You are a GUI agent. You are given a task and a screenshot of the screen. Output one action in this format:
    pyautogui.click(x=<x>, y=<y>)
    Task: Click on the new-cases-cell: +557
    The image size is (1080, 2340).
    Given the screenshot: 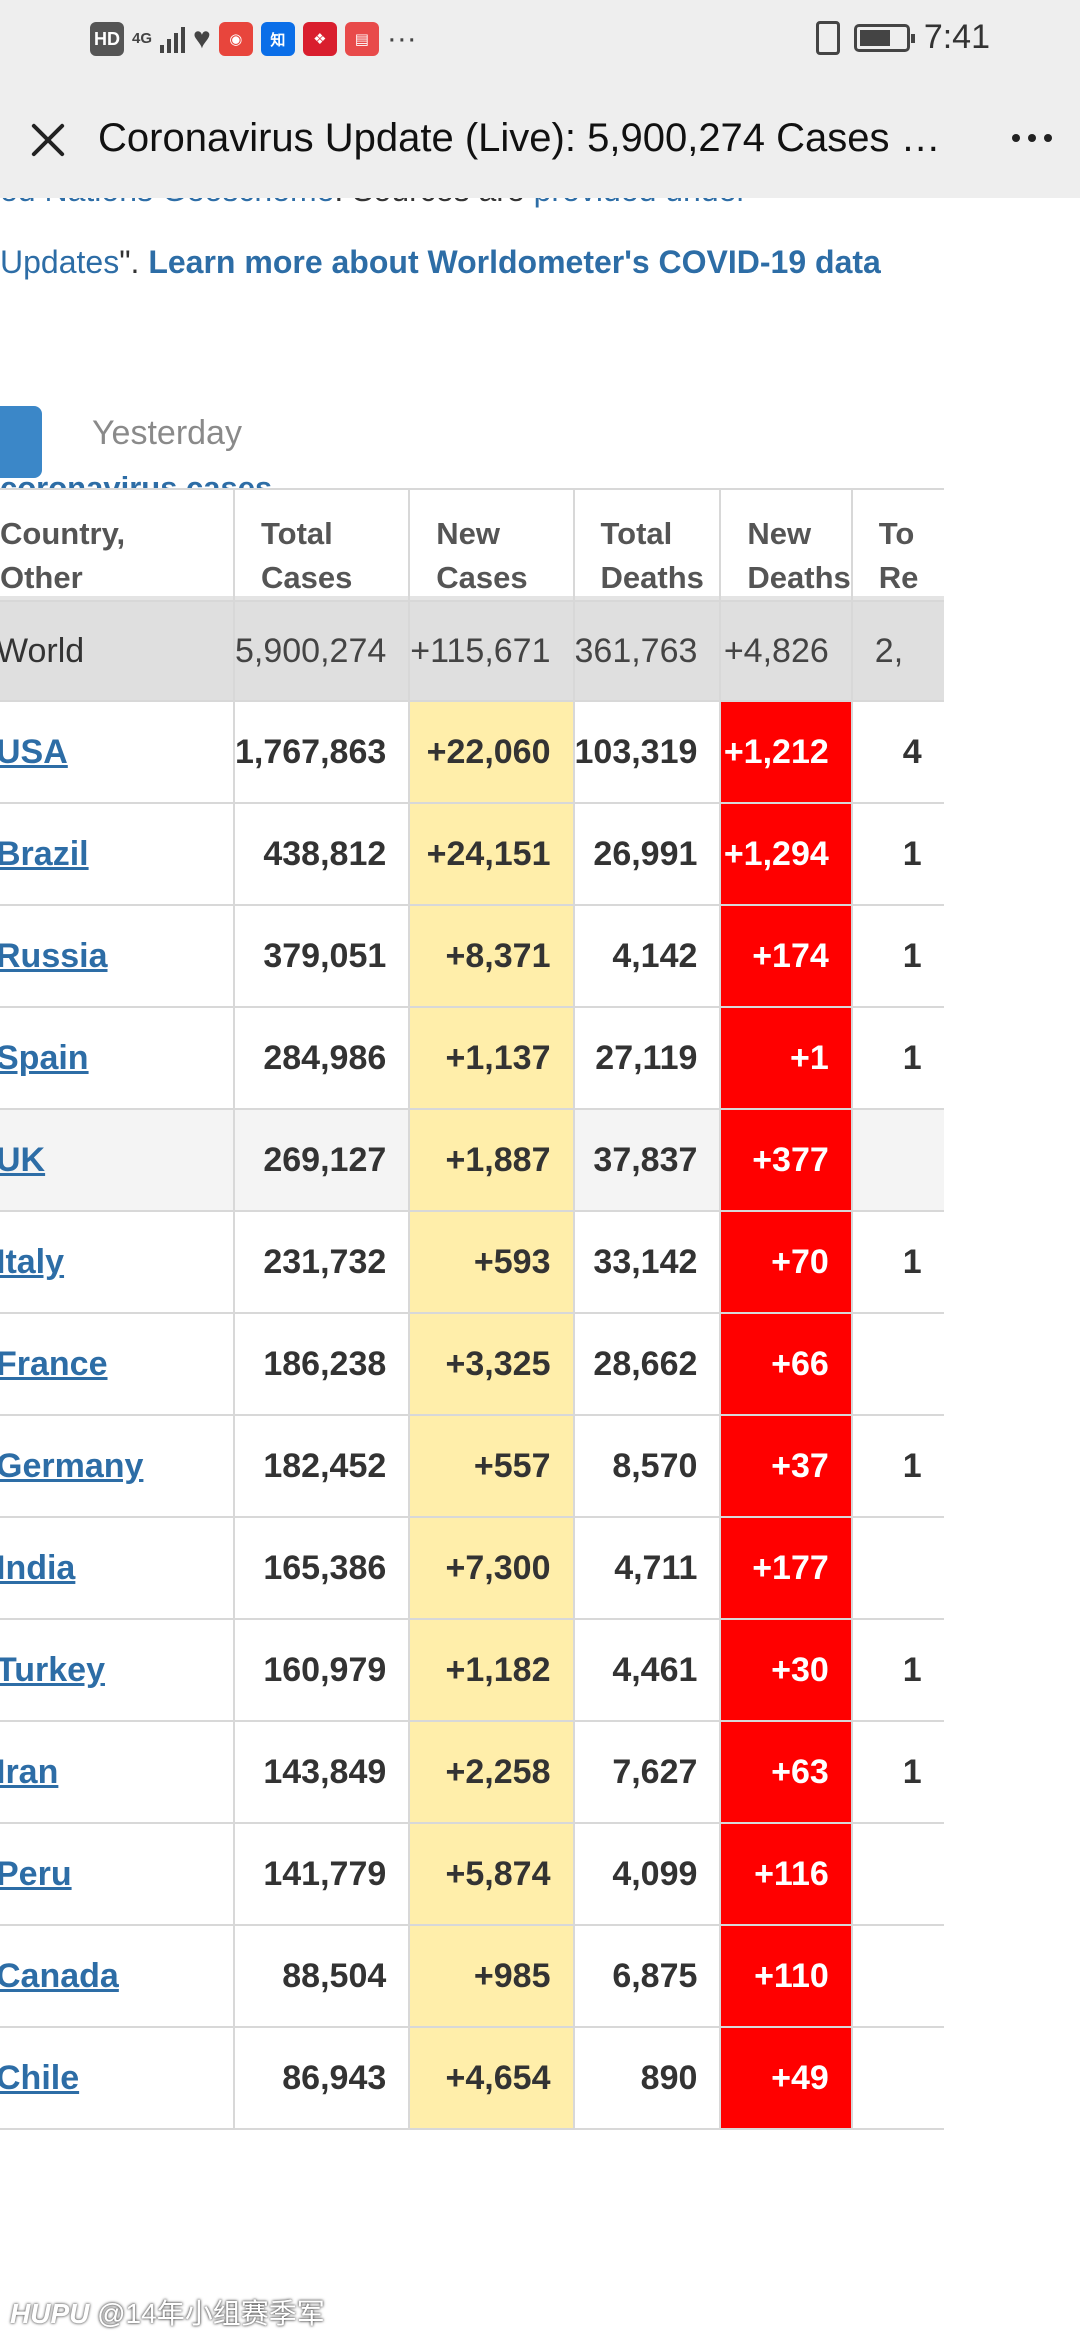 What is the action you would take?
    pyautogui.click(x=492, y=1466)
    